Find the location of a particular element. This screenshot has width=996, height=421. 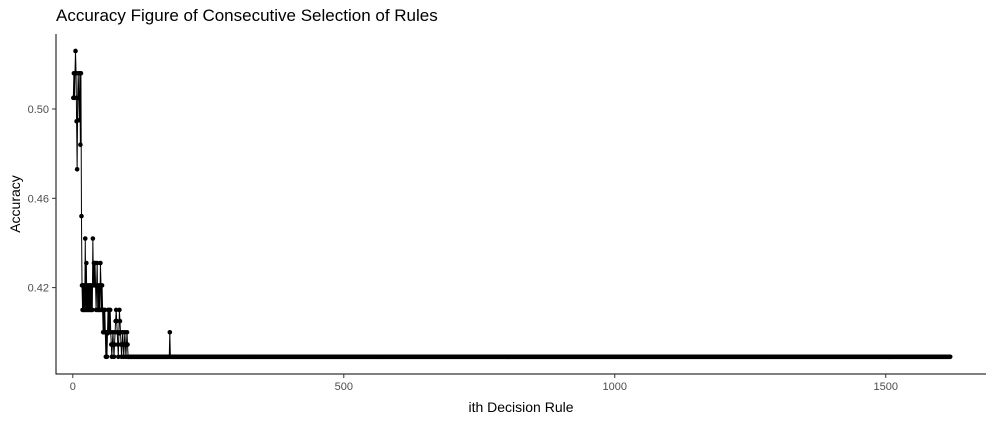

x-tick-label: 1000 is located at coordinates (615, 387).